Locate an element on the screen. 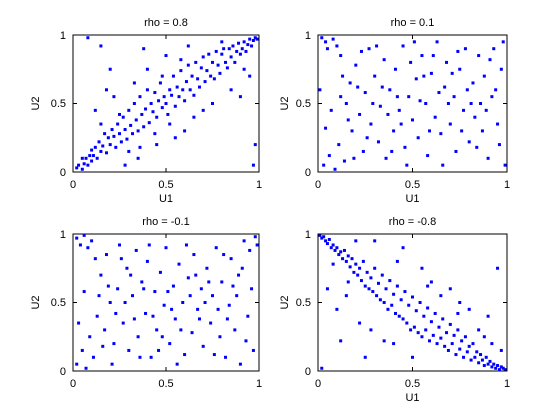 The height and width of the screenshot is (420, 560). subplot-title: rho = -0.8 is located at coordinates (412, 222).